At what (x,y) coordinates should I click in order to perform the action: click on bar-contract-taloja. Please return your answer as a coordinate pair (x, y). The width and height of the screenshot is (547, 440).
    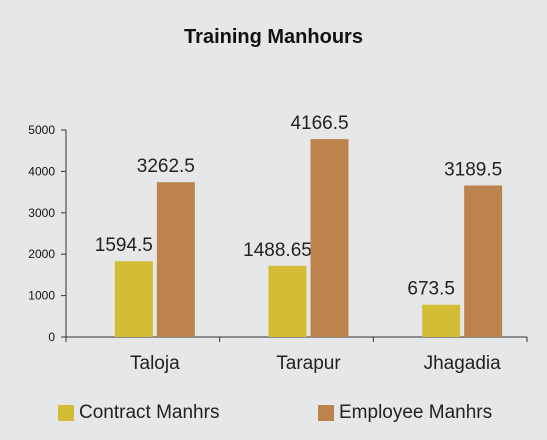
    Looking at the image, I should click on (133, 299).